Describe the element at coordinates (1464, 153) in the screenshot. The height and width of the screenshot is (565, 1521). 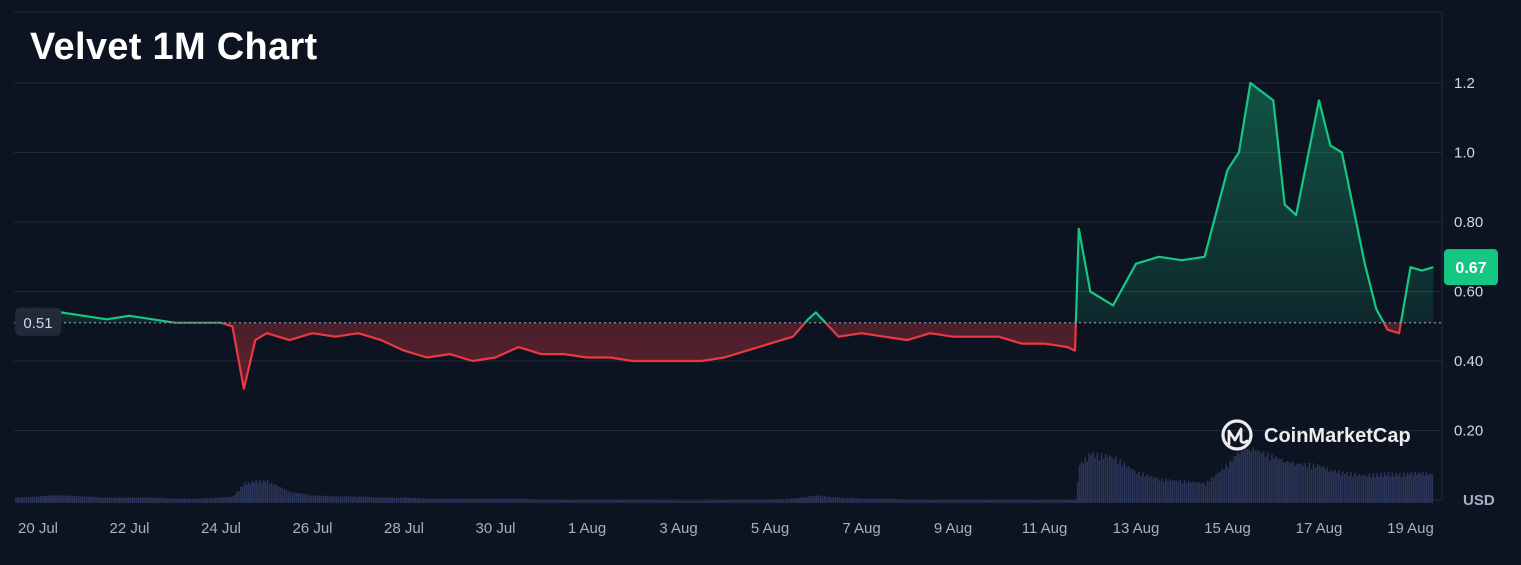
I see `y-tick-label: 1.0` at that location.